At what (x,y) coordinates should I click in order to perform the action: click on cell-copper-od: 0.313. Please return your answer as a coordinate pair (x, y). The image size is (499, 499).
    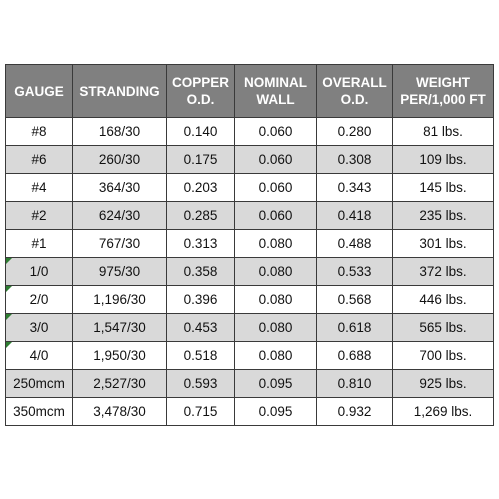
    Looking at the image, I should click on (200, 243).